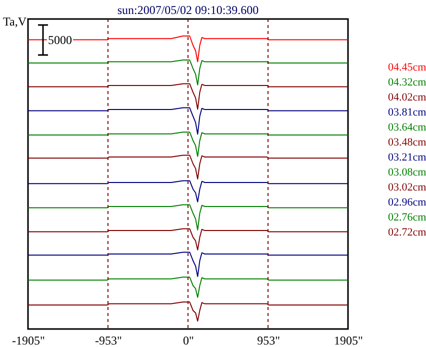  I want to click on text: 03.02cm, so click(407, 188).